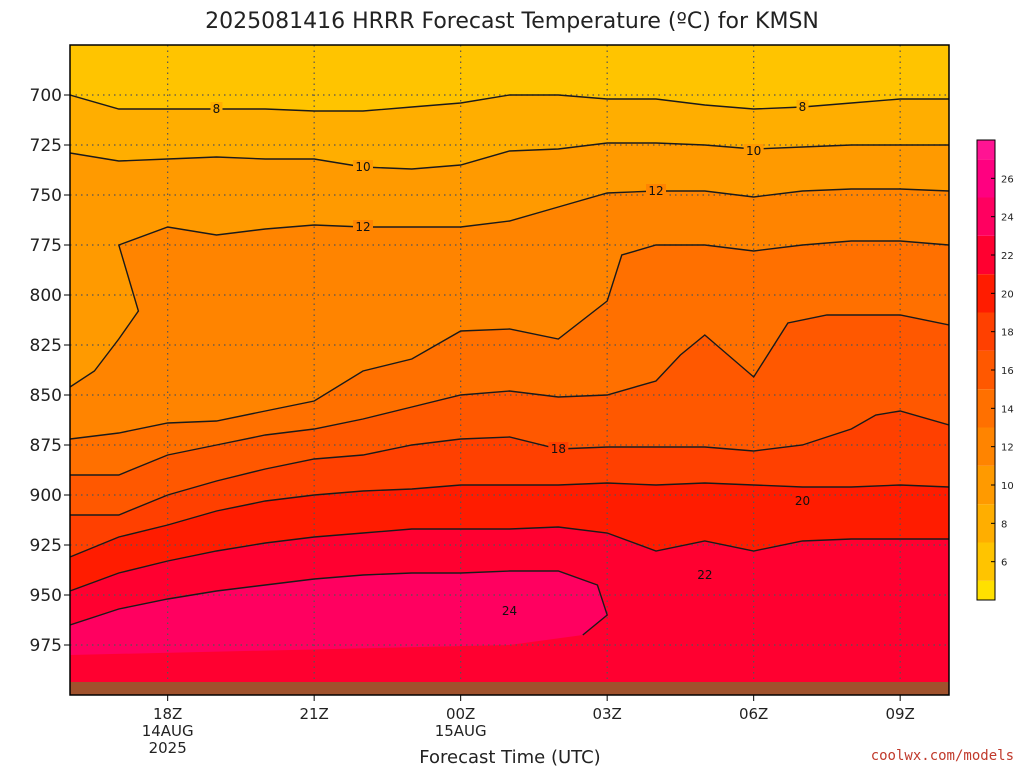 This screenshot has width=1024, height=768. I want to click on colorbar-tick-12: 12, so click(1007, 448).